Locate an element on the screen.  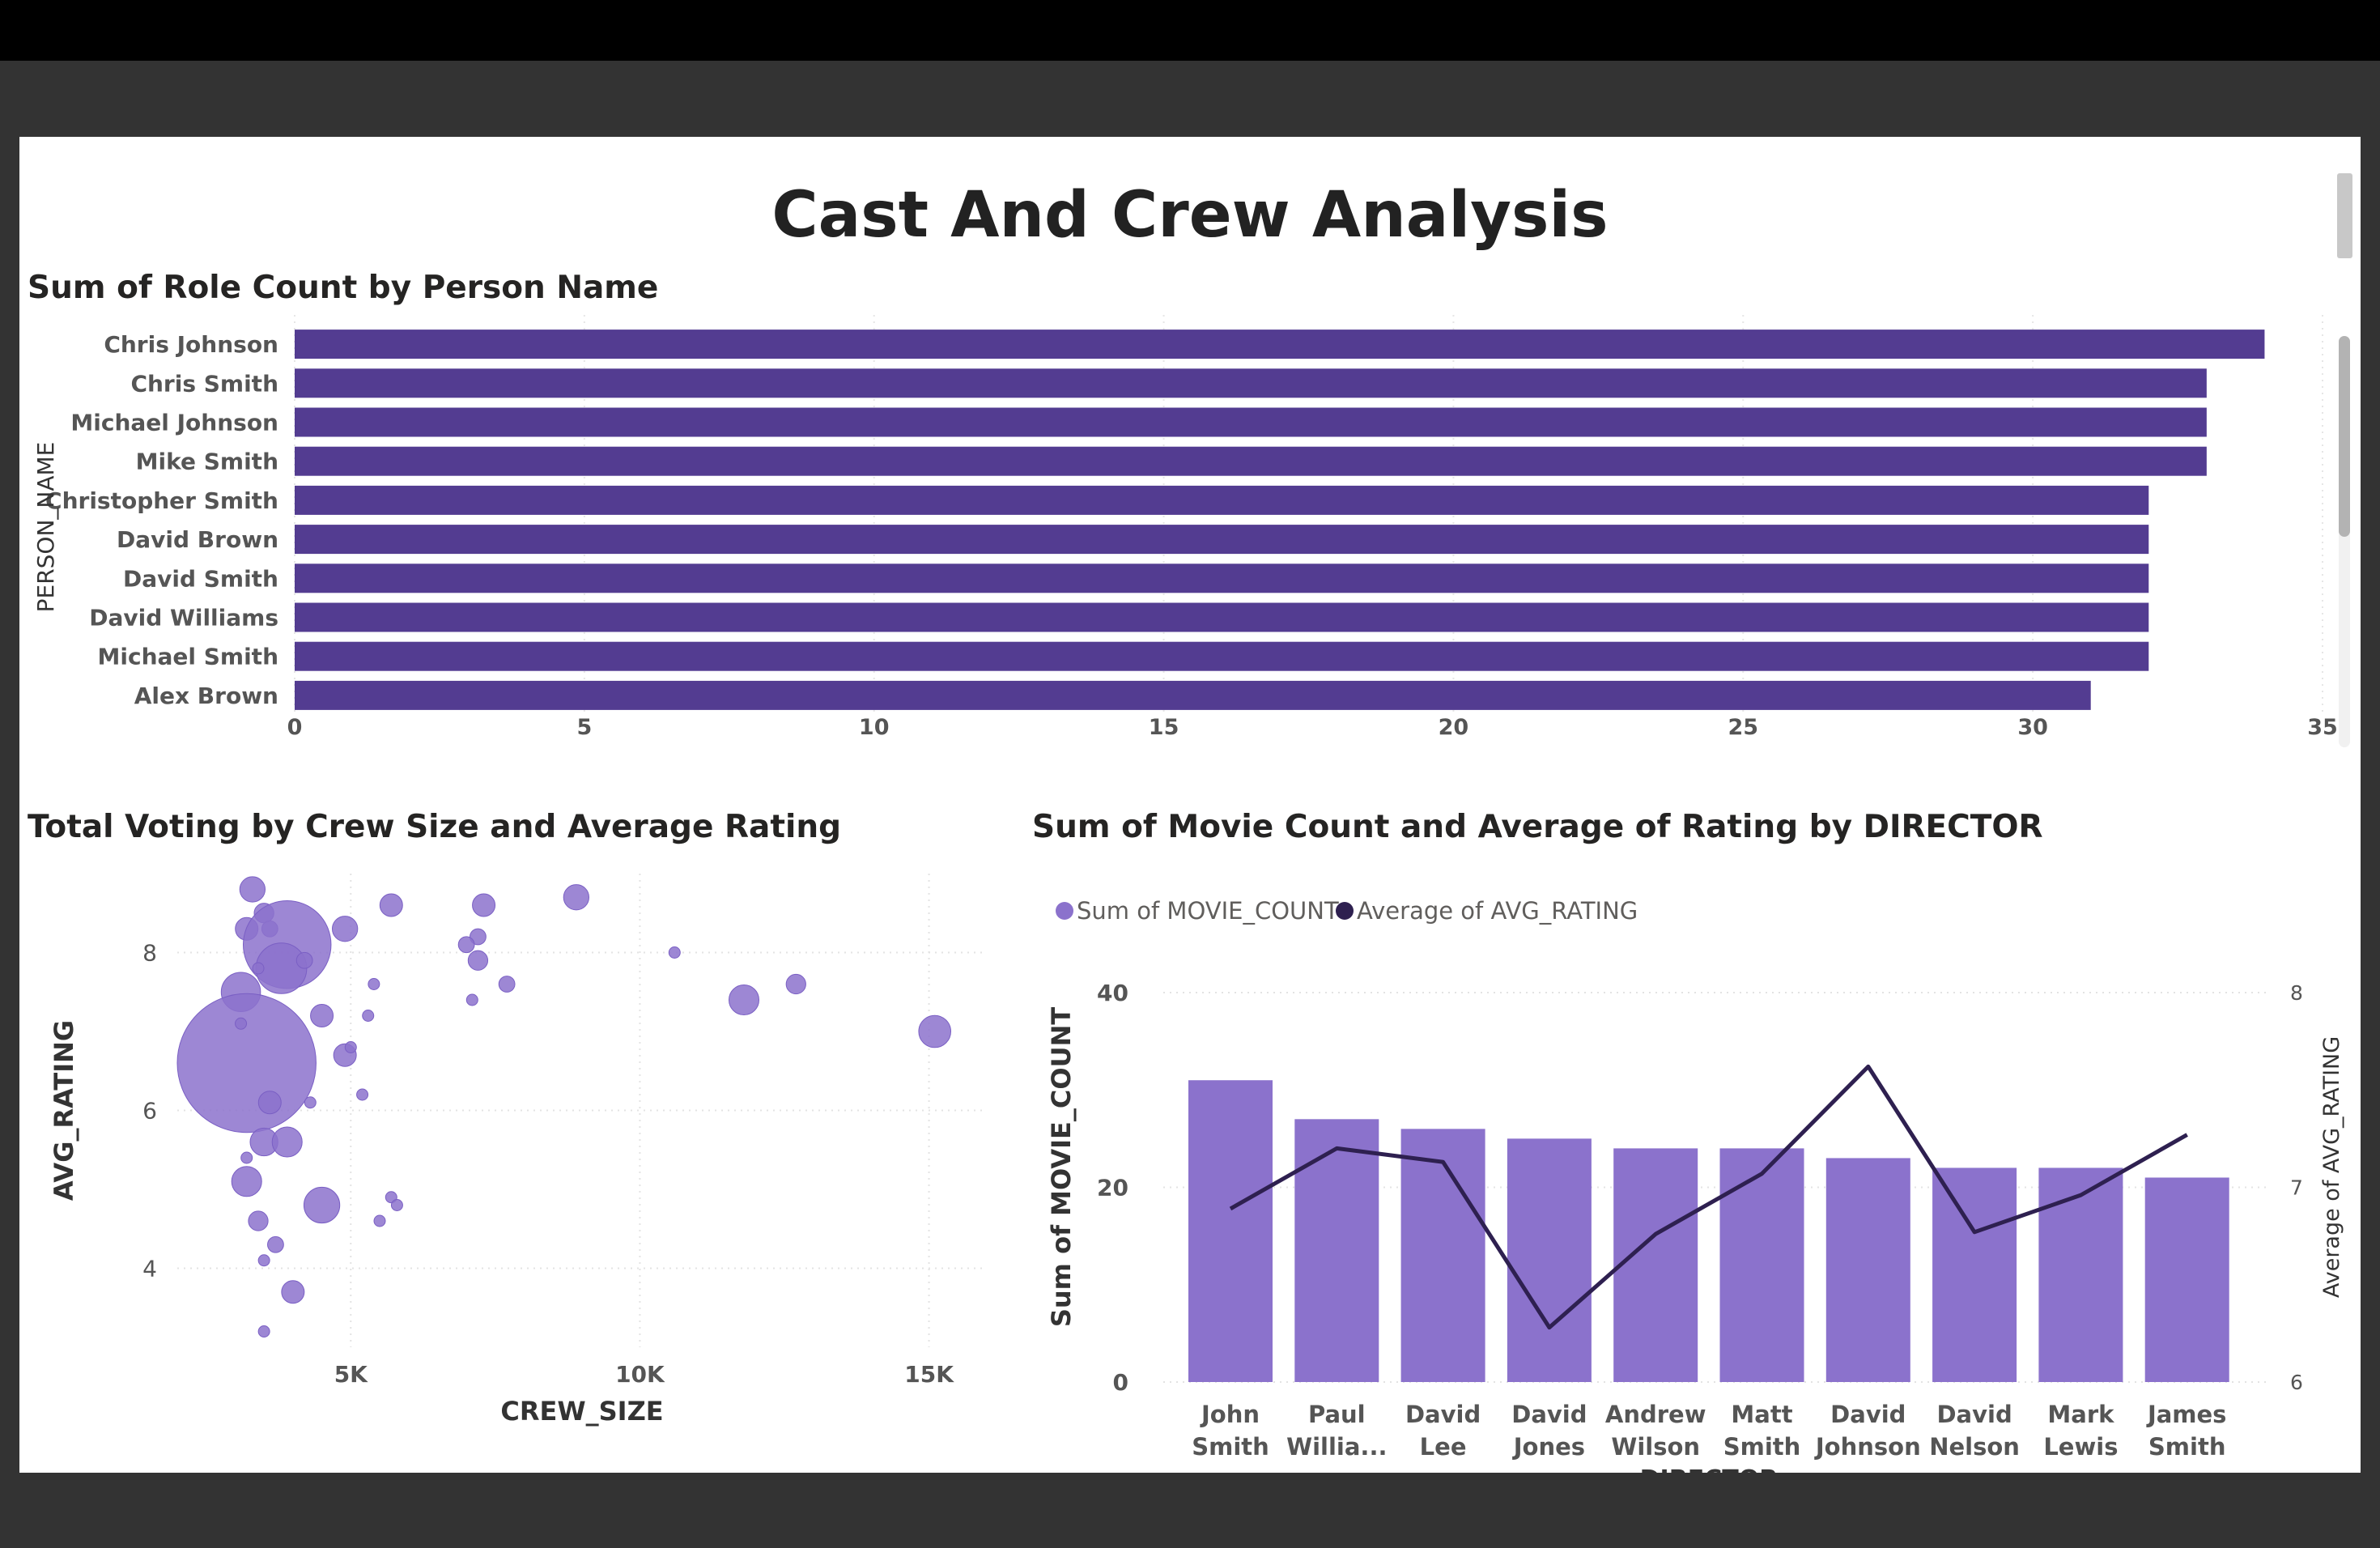
category-label: Mike Smith is located at coordinates (207, 462).